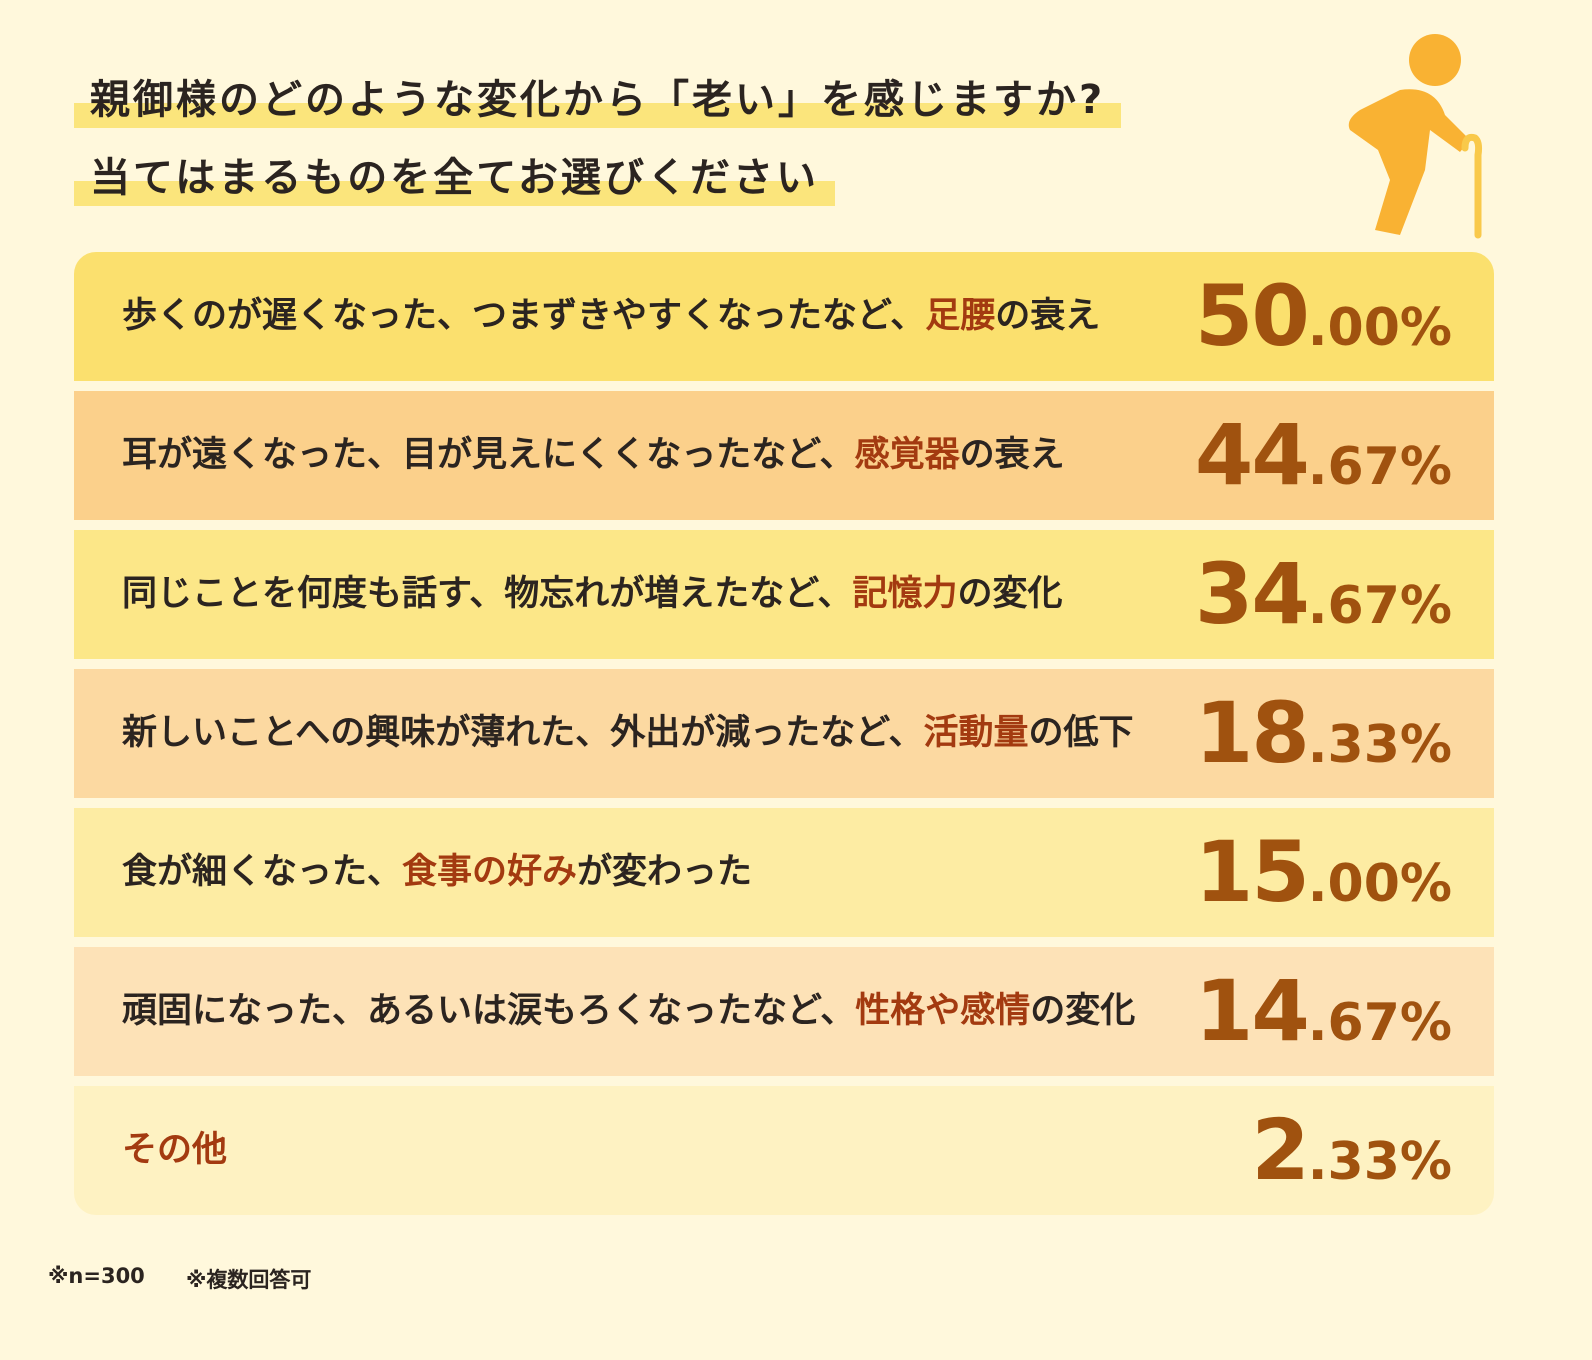 The height and width of the screenshot is (1360, 1592). Describe the element at coordinates (907, 455) in the screenshot. I see `label-highlight: 感覚器` at that location.